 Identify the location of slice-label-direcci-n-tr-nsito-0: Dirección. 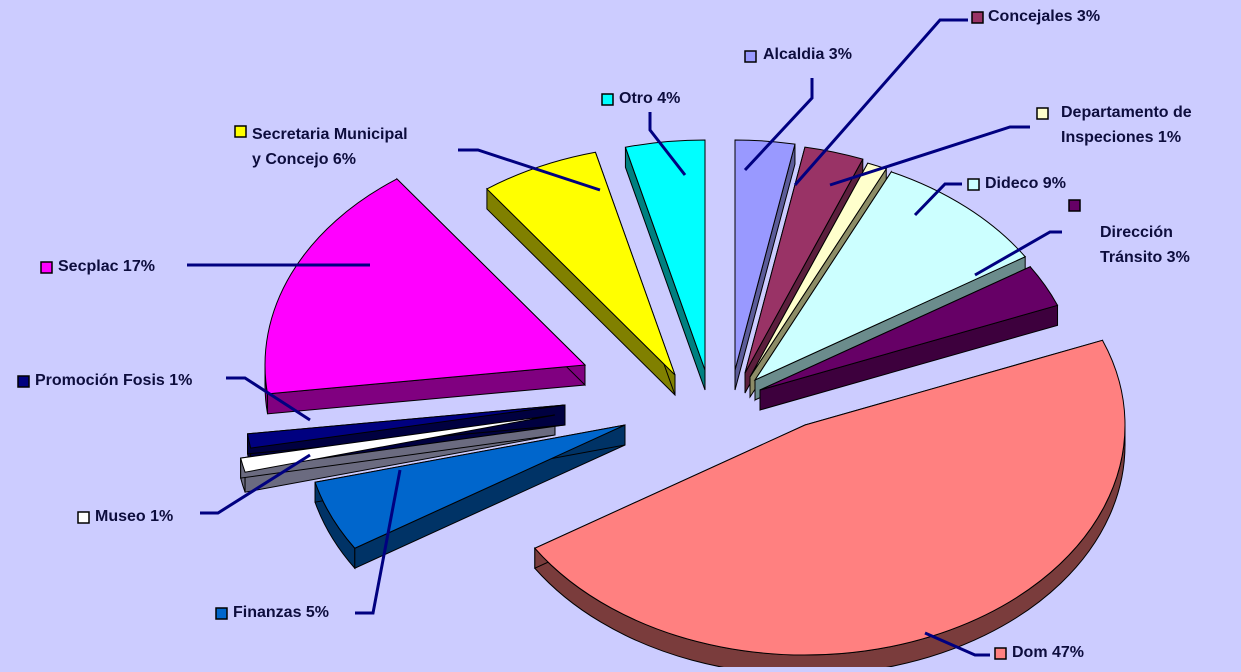
(1136, 232).